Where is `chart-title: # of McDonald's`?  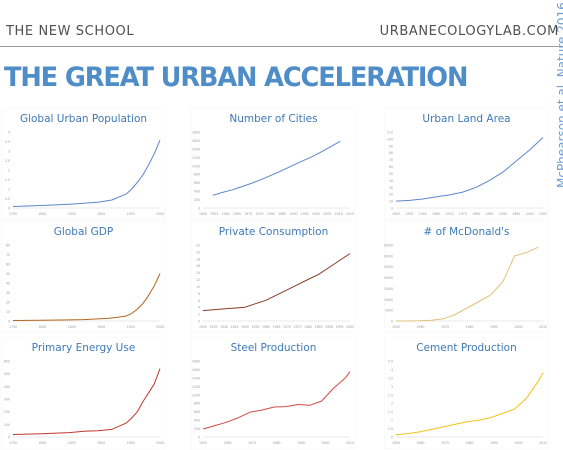
chart-title: # of McDonald's is located at coordinates (467, 232).